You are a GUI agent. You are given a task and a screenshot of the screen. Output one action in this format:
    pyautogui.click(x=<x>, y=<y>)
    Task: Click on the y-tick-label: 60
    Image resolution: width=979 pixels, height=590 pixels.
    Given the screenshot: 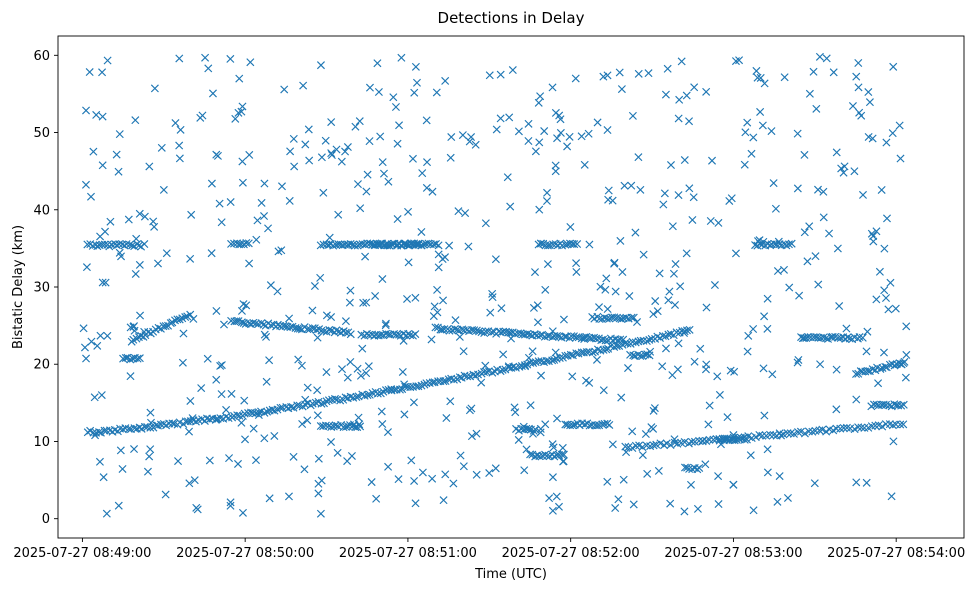 What is the action you would take?
    pyautogui.click(x=41, y=56)
    